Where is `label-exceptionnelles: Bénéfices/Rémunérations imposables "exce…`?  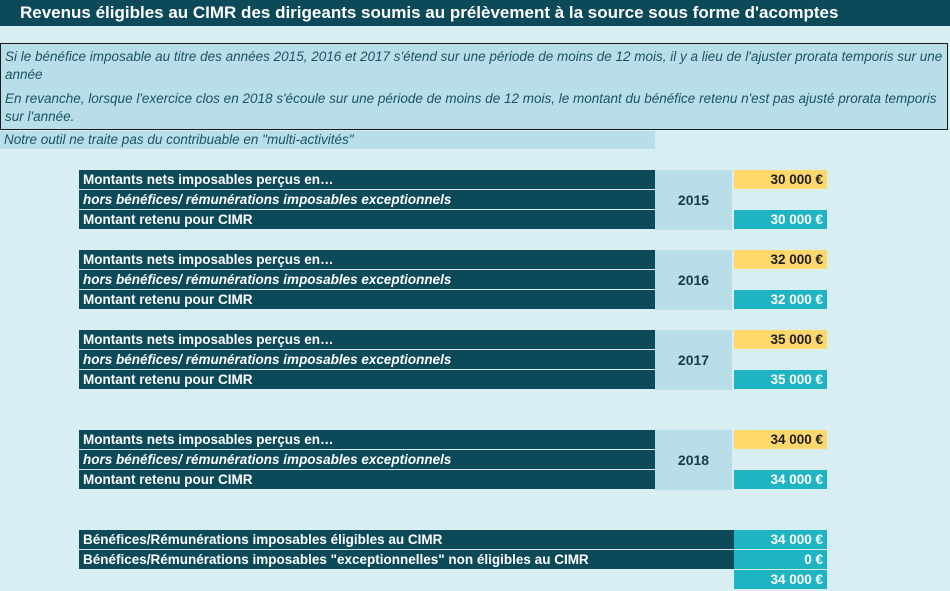 label-exceptionnelles: Bénéfices/Rémunérations imposables "exce… is located at coordinates (406, 560).